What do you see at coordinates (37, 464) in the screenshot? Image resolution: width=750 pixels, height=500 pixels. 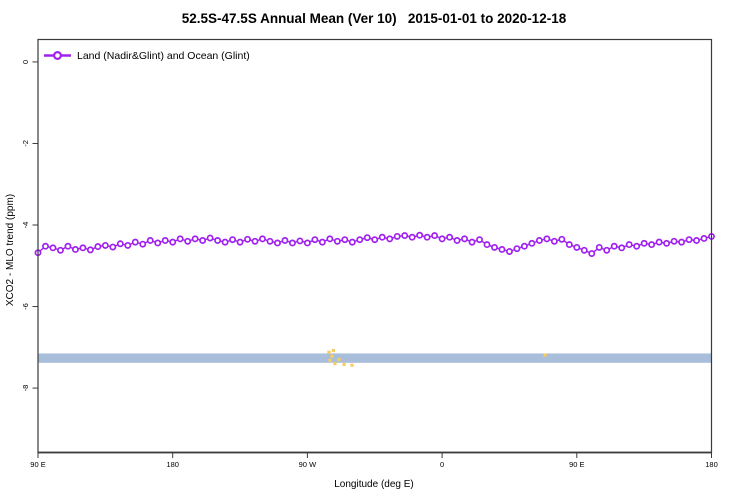 I see `x-tick-label: 90 E` at bounding box center [37, 464].